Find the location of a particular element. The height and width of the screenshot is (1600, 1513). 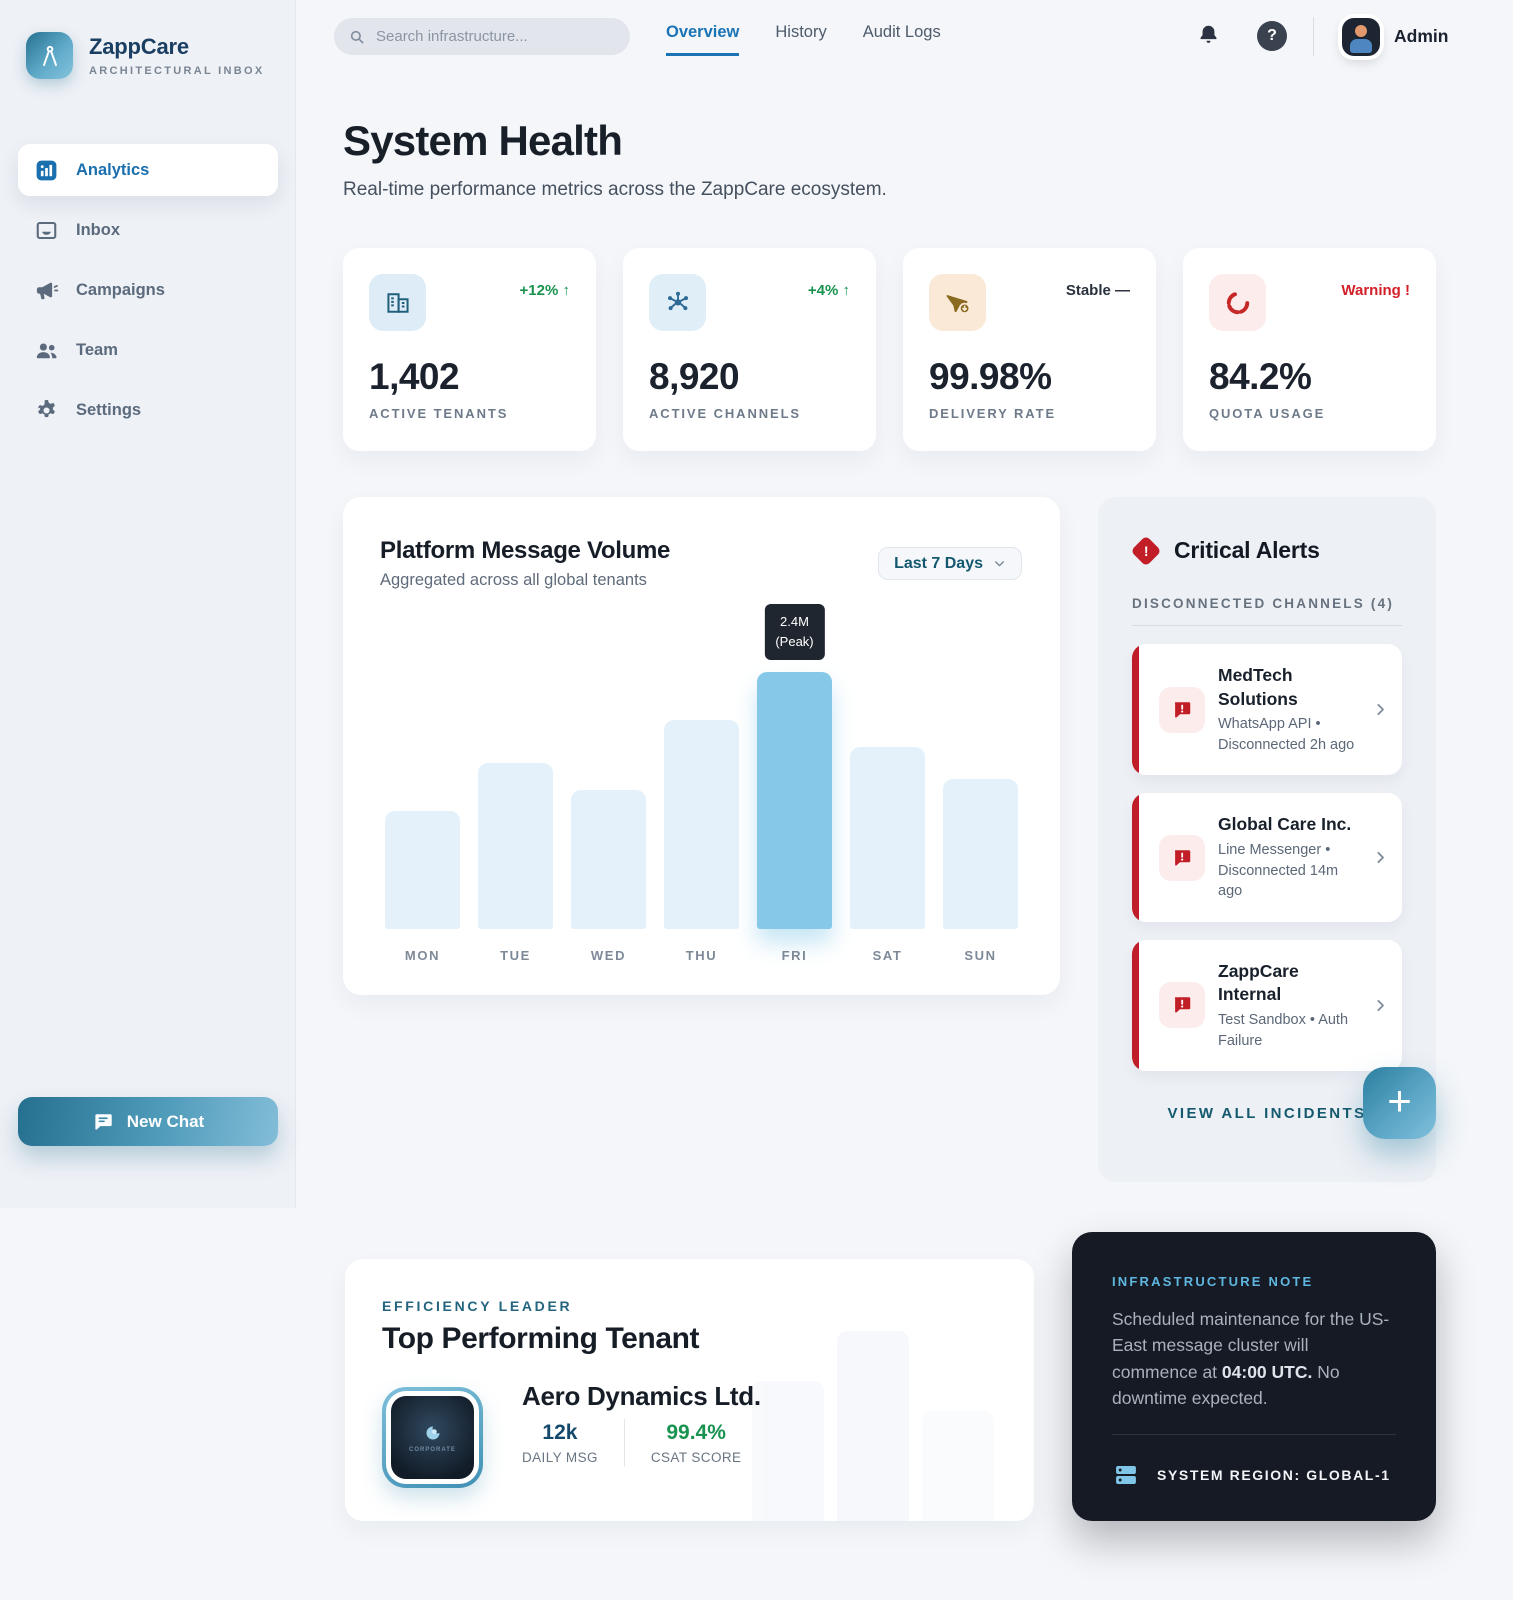

stat-value: 1,402 is located at coordinates (414, 376).